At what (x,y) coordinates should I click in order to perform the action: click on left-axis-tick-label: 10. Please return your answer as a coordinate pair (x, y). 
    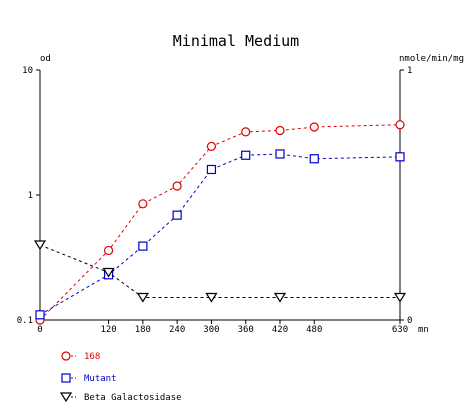
    Looking at the image, I should click on (27, 71).